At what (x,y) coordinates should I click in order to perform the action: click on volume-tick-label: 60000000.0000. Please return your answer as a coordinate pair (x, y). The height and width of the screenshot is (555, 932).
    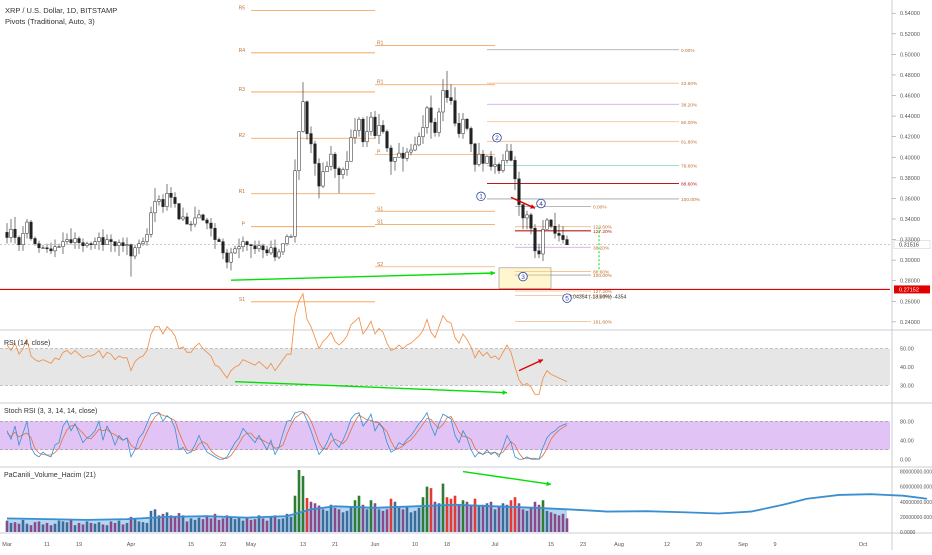
    Looking at the image, I should click on (916, 488).